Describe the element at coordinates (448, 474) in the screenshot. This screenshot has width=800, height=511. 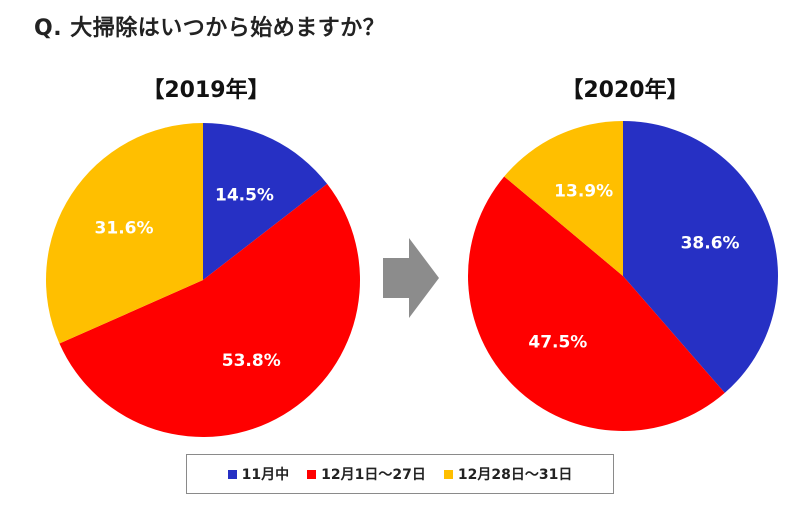
I see `legend-swatch-dec-late` at that location.